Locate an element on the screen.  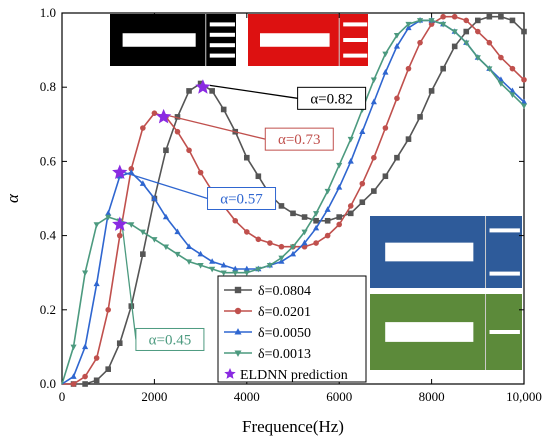
y-tick-label: 1.0 is located at coordinates (48, 12).